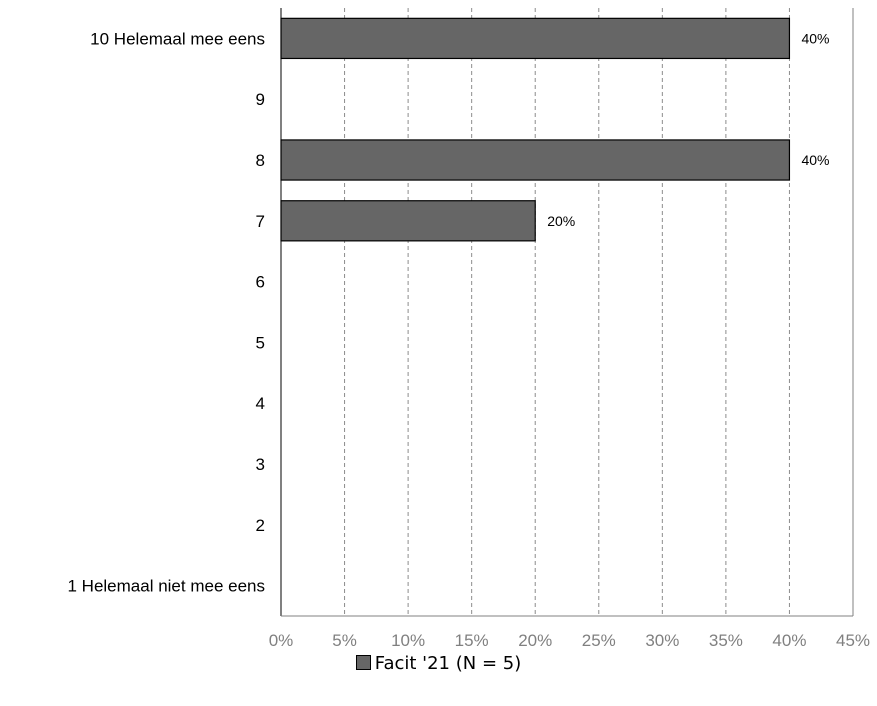  Describe the element at coordinates (448, 663) in the screenshot. I see `legend-label: Facit '21 (N = 5)` at that location.